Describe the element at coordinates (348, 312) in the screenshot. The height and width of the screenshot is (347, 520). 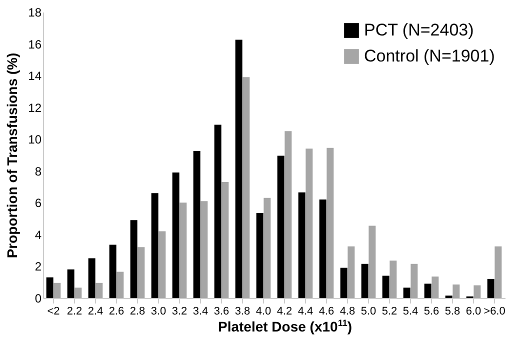
I see `x-tick-label: 4.8` at that location.